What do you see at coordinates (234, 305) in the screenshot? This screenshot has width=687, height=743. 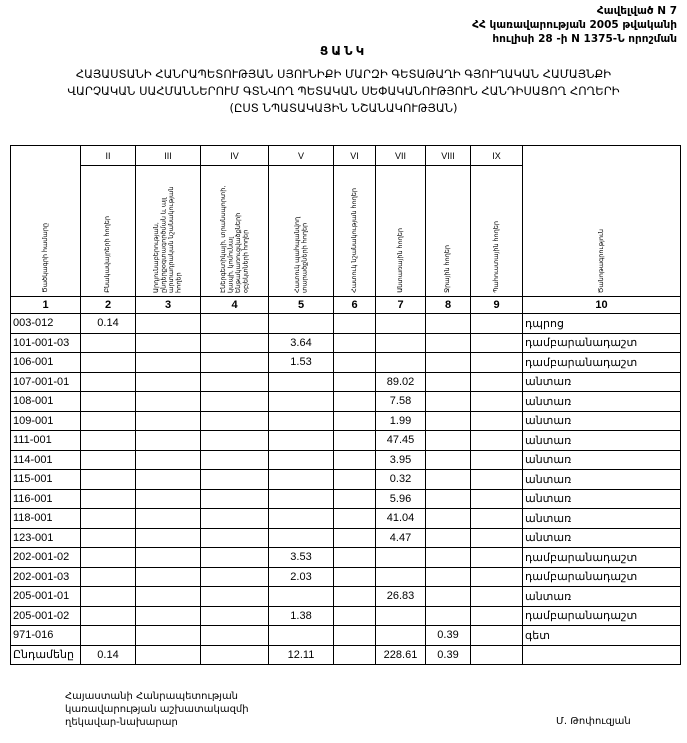 I see `column-number: 4` at bounding box center [234, 305].